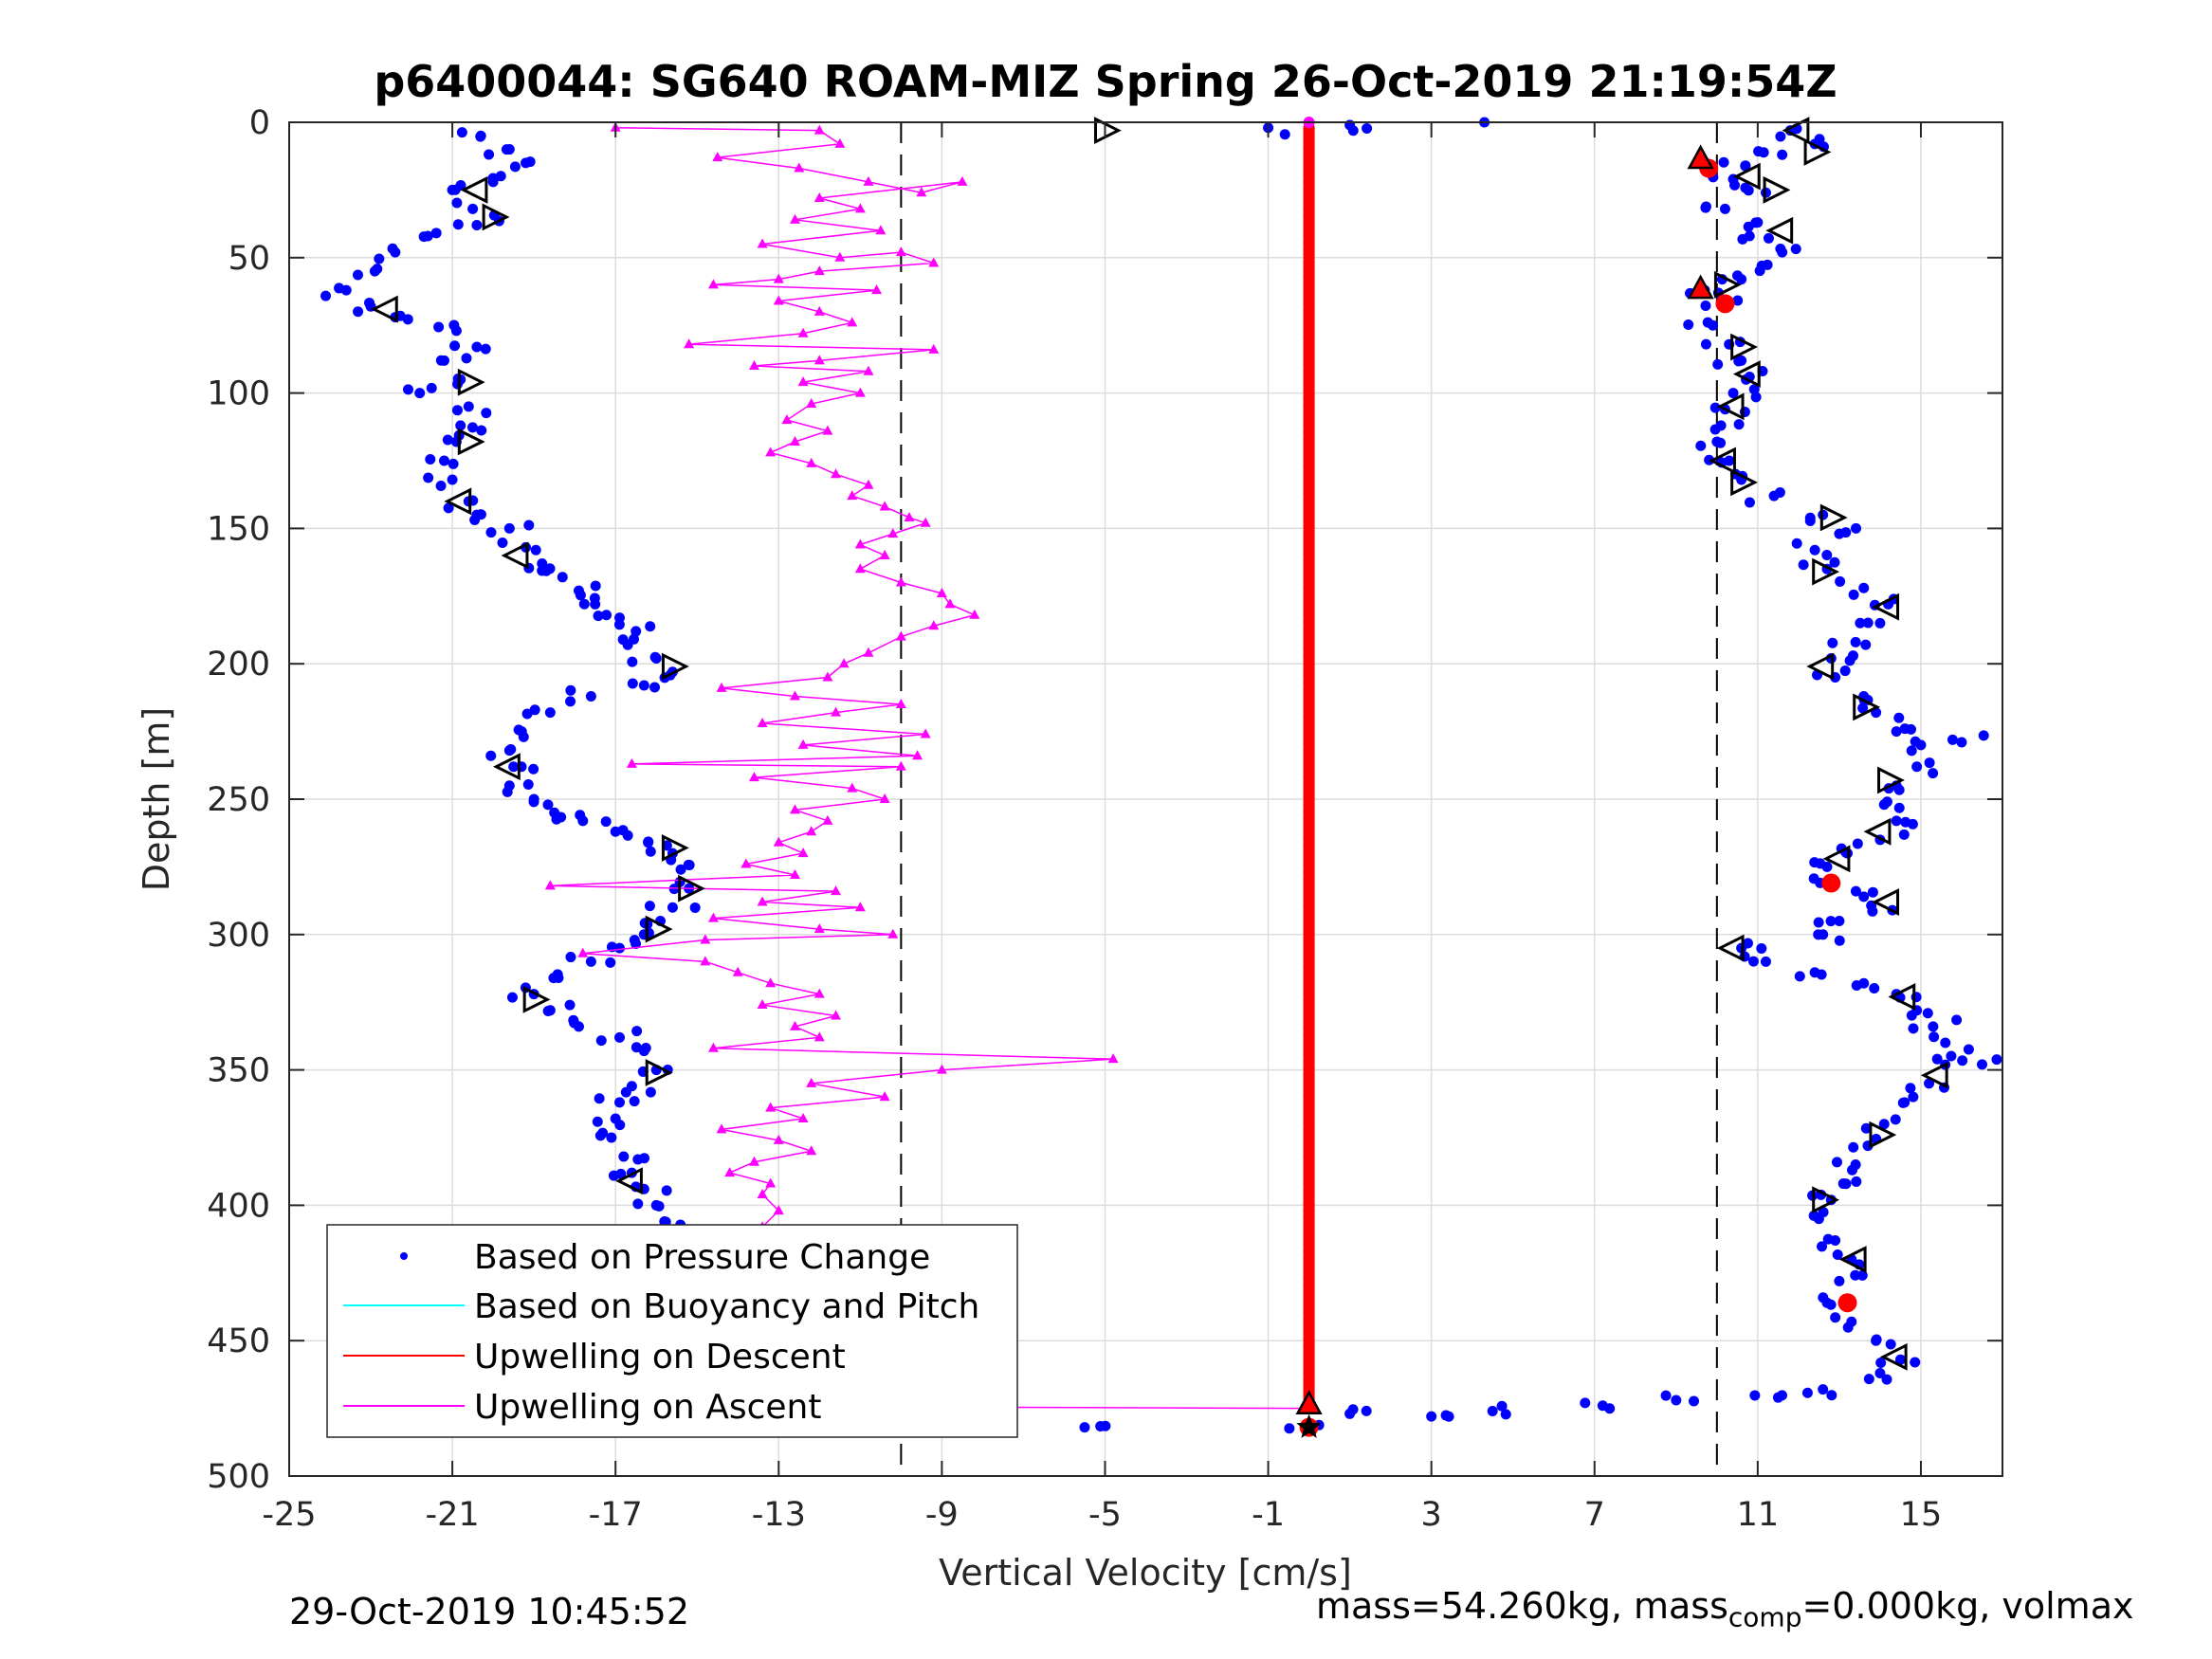  I want to click on mass-annotation-suffix: =0.000kg, volmax, so click(1967, 1606).